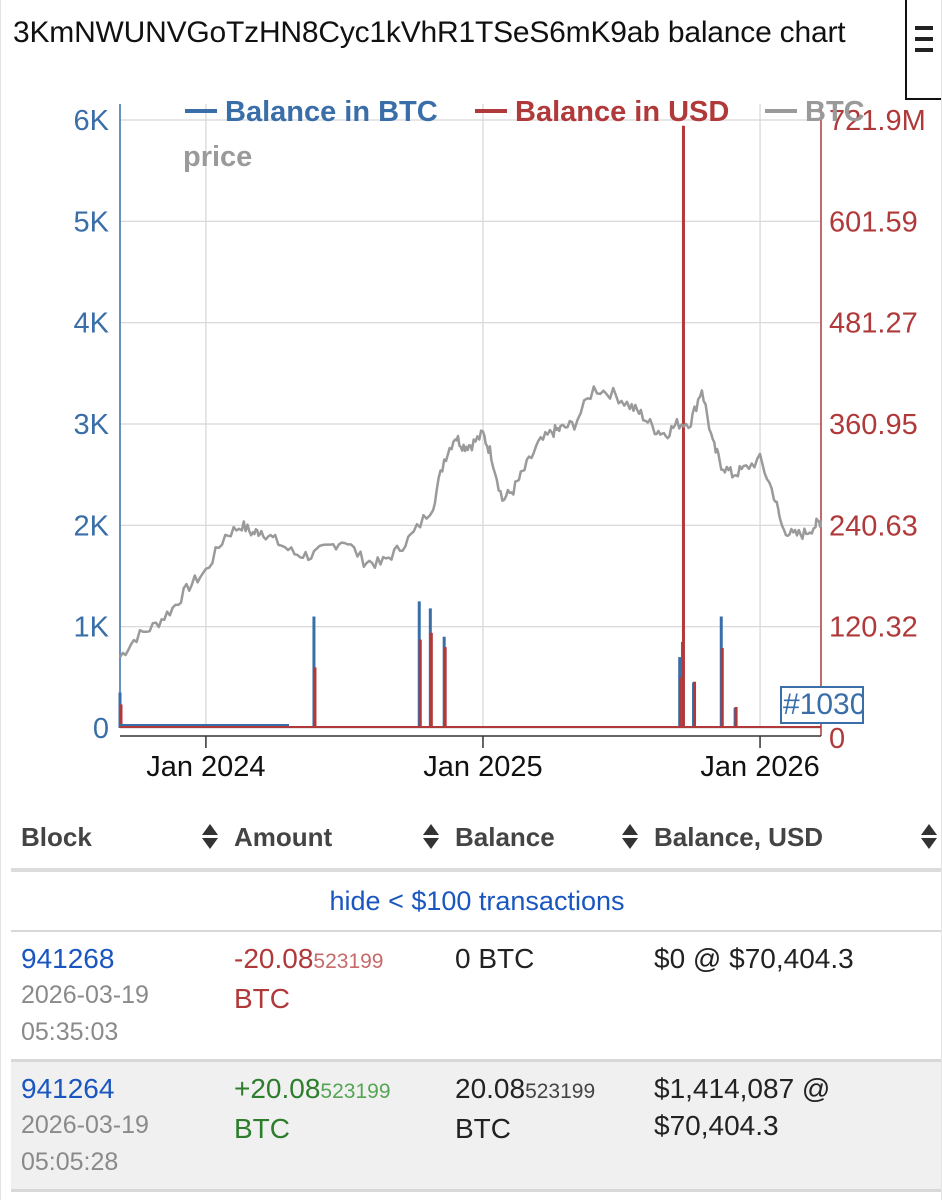  I want to click on amount-cell: +20.08523199 BTC, so click(334, 1125).